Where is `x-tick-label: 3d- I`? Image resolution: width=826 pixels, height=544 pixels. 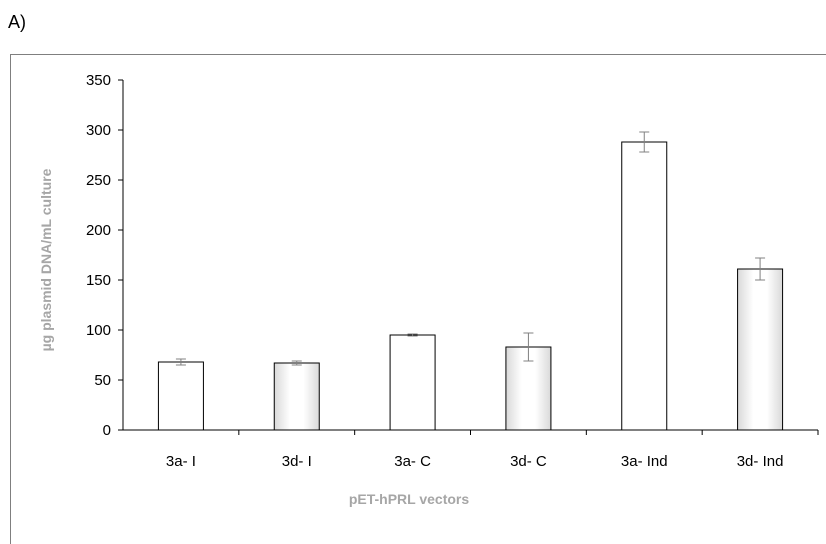
x-tick-label: 3d- I is located at coordinates (297, 461).